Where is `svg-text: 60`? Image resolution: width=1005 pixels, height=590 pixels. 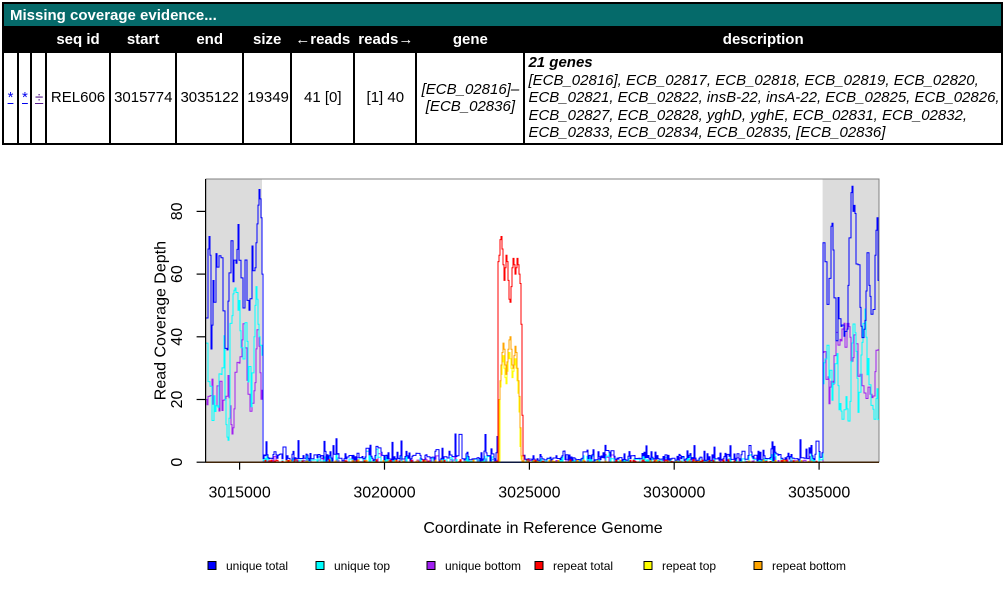 svg-text: 60 is located at coordinates (177, 274).